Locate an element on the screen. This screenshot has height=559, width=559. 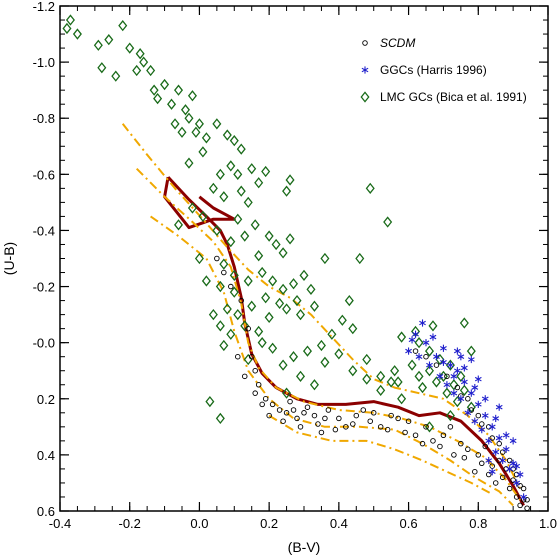
y-tick-label: 0.6 is located at coordinates (46, 511).